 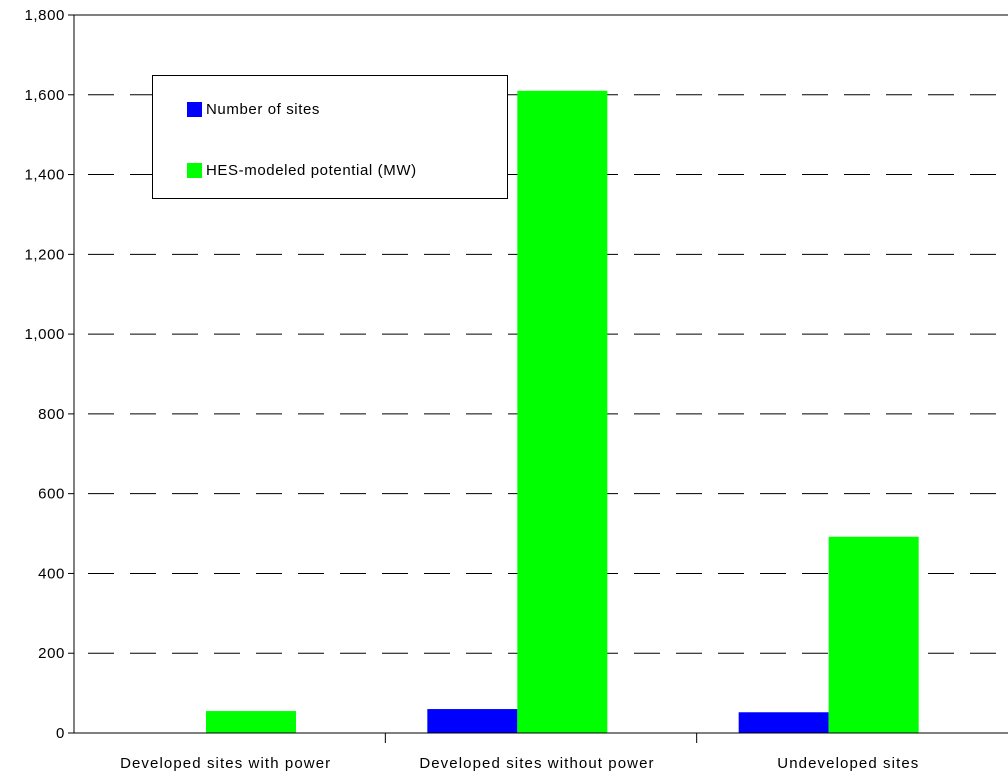 What do you see at coordinates (44, 95) in the screenshot?
I see `y-tick-label: 1,600` at bounding box center [44, 95].